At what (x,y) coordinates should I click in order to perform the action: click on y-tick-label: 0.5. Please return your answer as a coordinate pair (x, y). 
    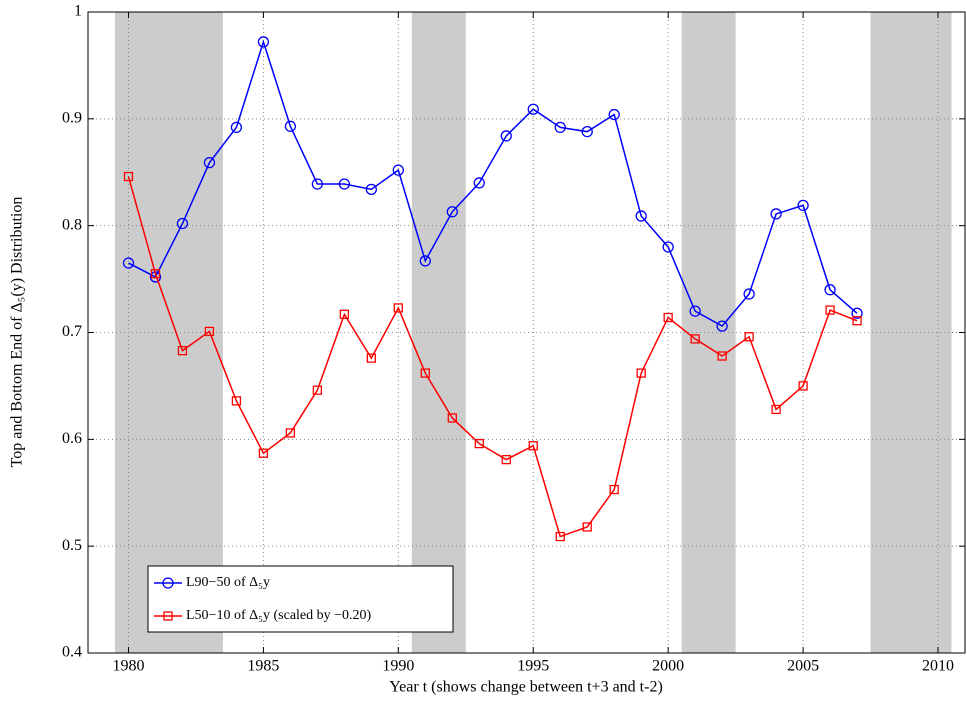
    Looking at the image, I should click on (72, 545).